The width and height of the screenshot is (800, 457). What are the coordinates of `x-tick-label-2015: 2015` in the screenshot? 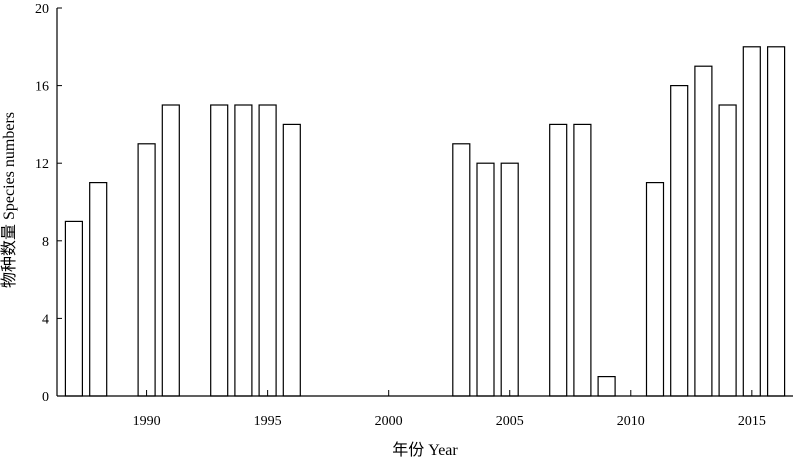 It's located at (752, 421).